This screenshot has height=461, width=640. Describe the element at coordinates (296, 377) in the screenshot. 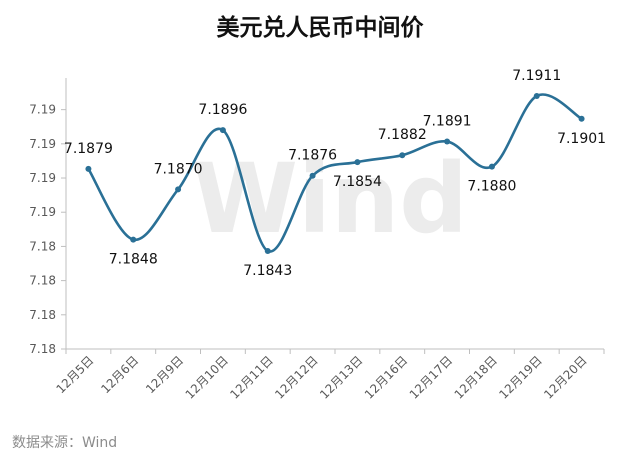

I see `x-tick-label: 12月12日` at that location.